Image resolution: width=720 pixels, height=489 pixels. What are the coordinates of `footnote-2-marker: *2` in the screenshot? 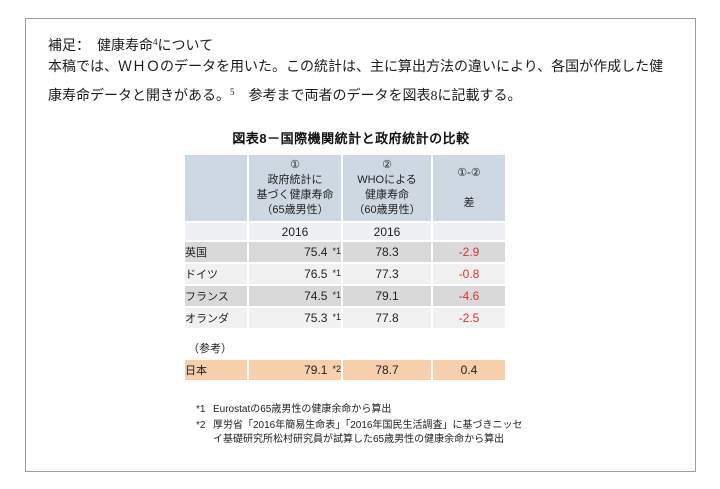 It's located at (201, 425).